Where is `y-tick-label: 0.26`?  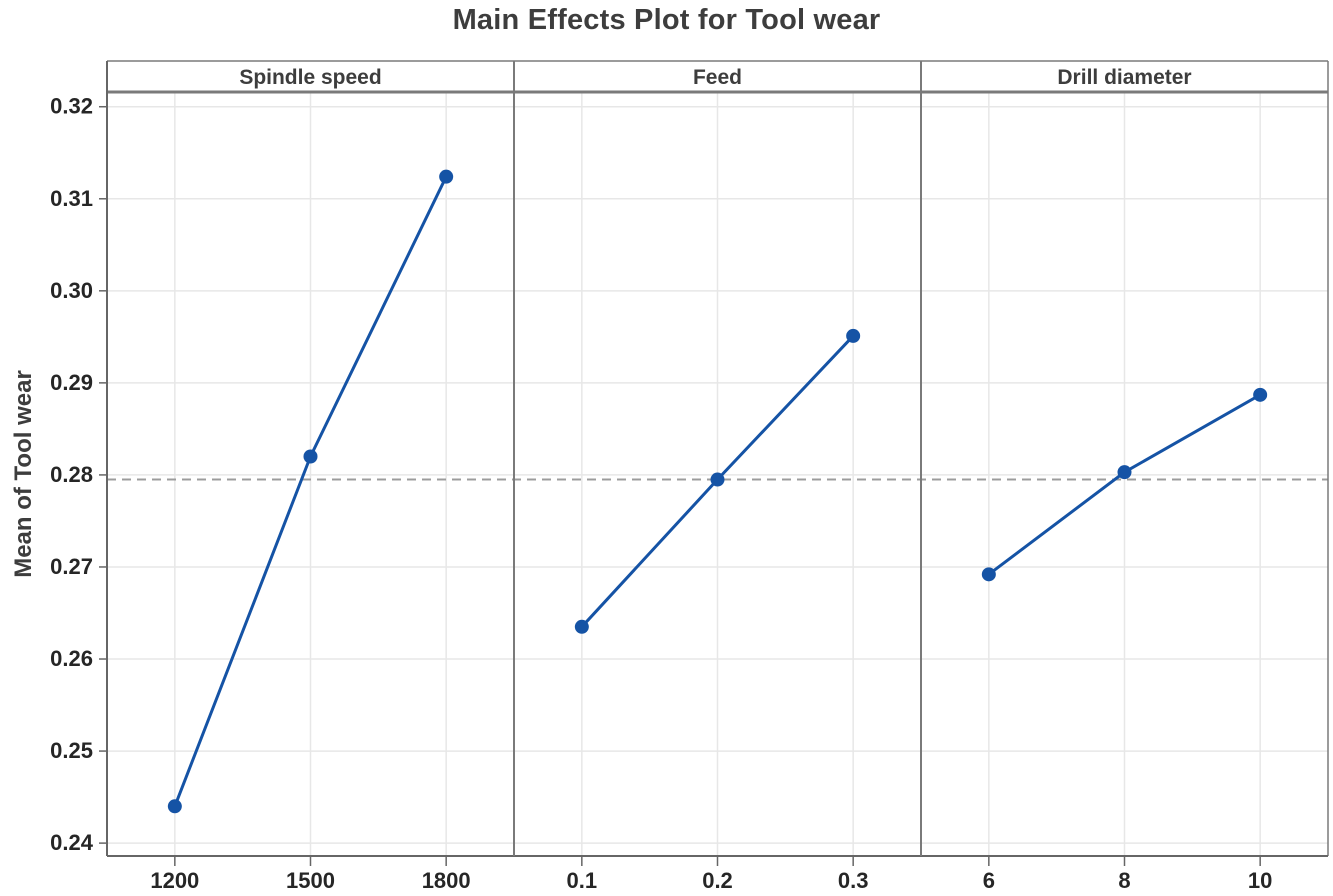 y-tick-label: 0.26 is located at coordinates (71, 658).